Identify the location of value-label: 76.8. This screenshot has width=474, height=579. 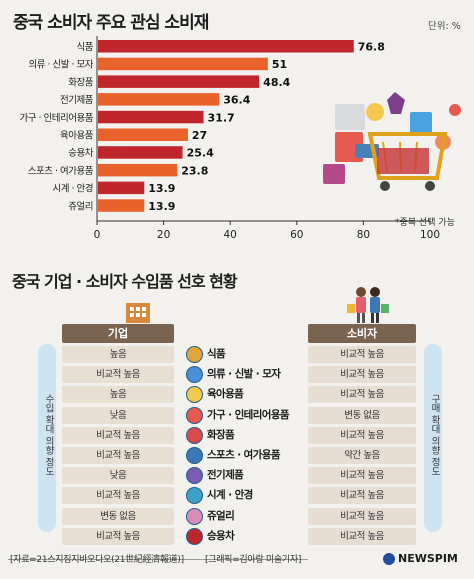
(371, 47).